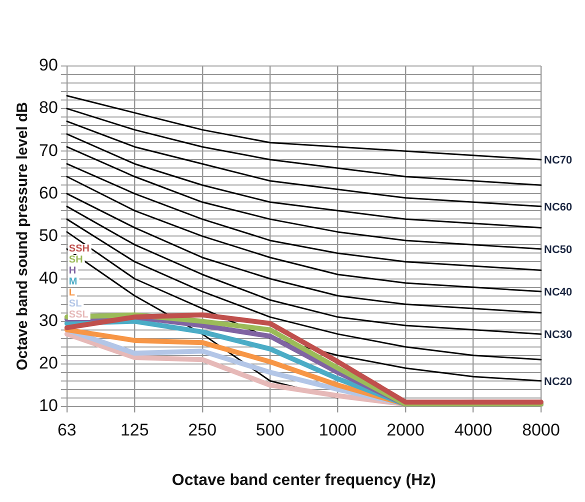 The width and height of the screenshot is (585, 502). Describe the element at coordinates (23, 236) in the screenshot. I see `y-axis-title: Octave band sound pressure level dB` at that location.